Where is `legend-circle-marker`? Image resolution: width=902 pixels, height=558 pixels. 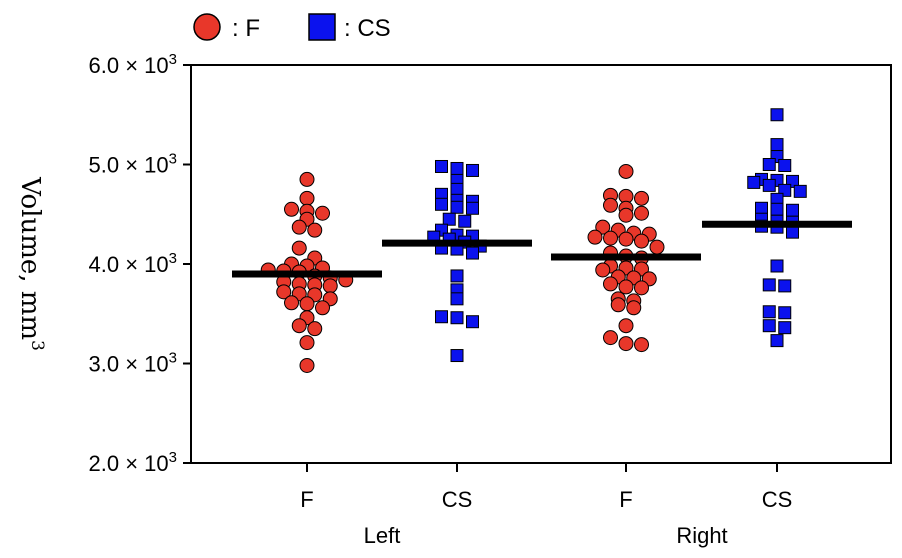
legend-circle-marker is located at coordinates (207, 27).